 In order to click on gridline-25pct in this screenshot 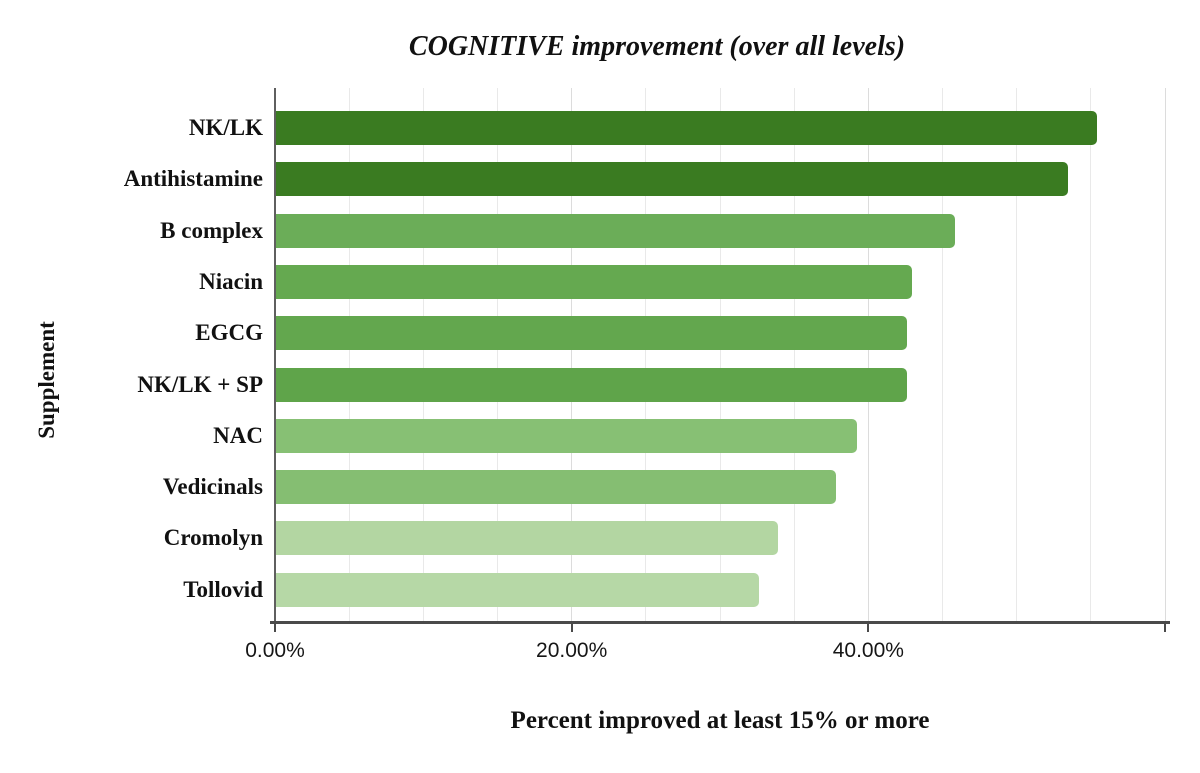, I will do `click(646, 355)`.